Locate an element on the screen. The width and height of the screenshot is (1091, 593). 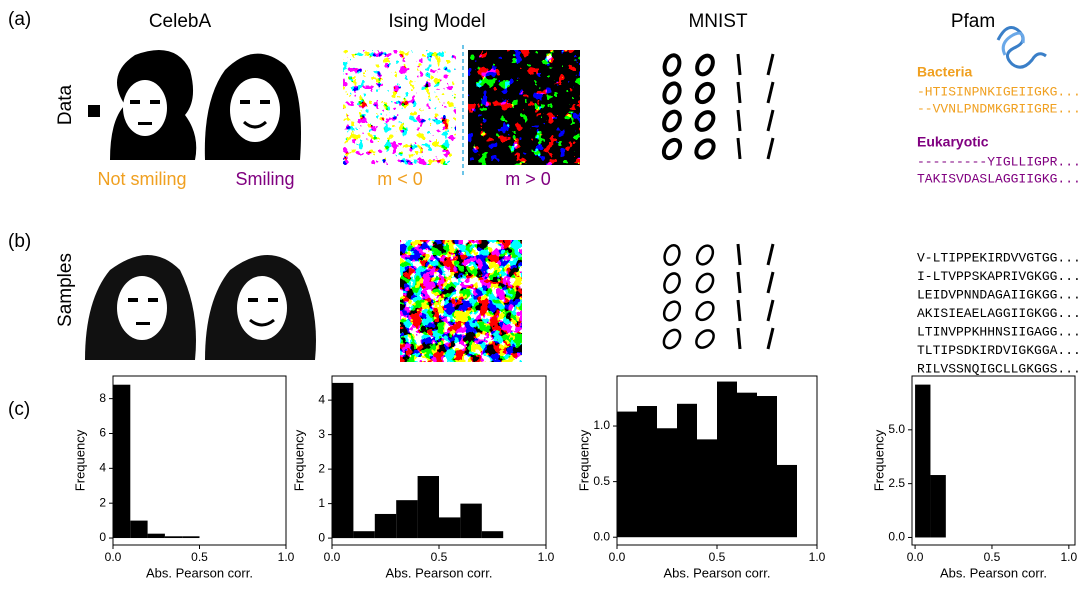
panel-label: (a) is located at coordinates (19, 19).